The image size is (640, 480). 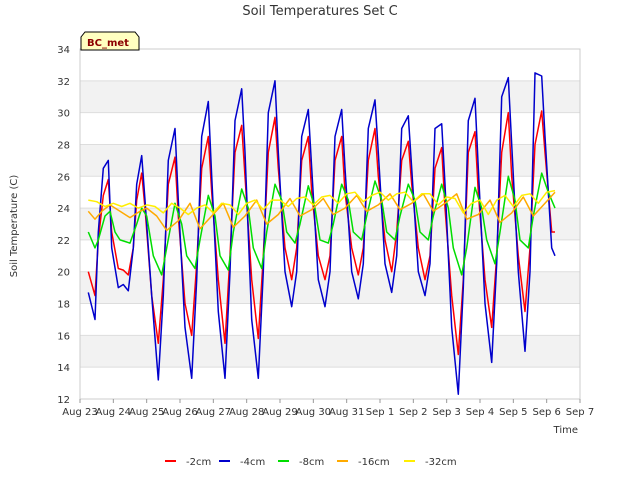 What do you see at coordinates (279, 412) in the screenshot?
I see `x-tick-label: Aug 29` at bounding box center [279, 412].